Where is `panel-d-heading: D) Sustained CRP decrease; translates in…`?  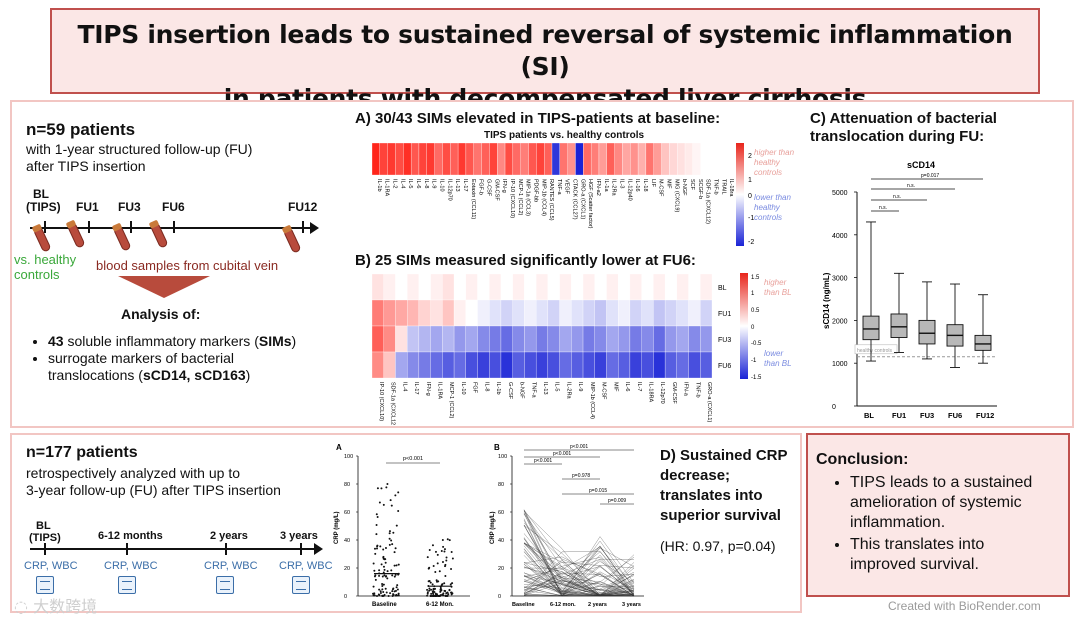 panel-d-heading: D) Sustained CRP decrease; translates in… is located at coordinates (724, 486).